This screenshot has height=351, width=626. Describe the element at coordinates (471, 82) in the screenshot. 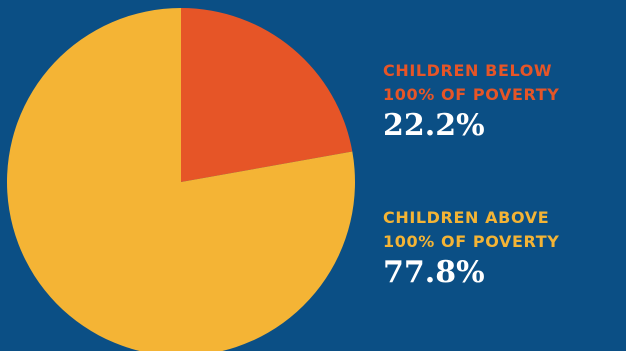

I see `legend-label-below-poverty: CHILDREN BELOW 100% OF POVERTY` at that location.